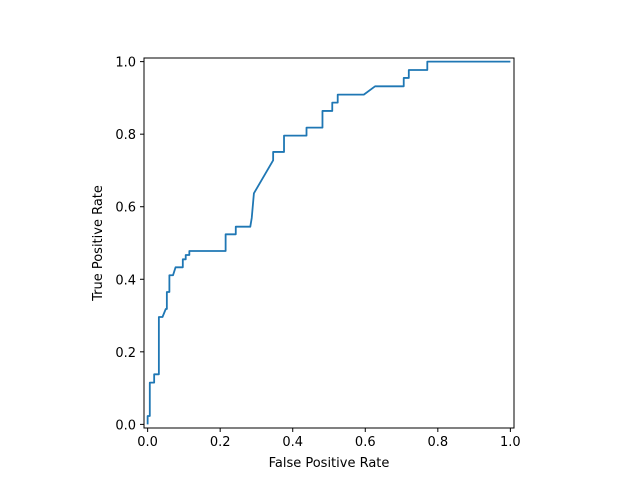 The image size is (640, 480). Describe the element at coordinates (125, 208) in the screenshot. I see `y-tick-label: 0.6` at that location.